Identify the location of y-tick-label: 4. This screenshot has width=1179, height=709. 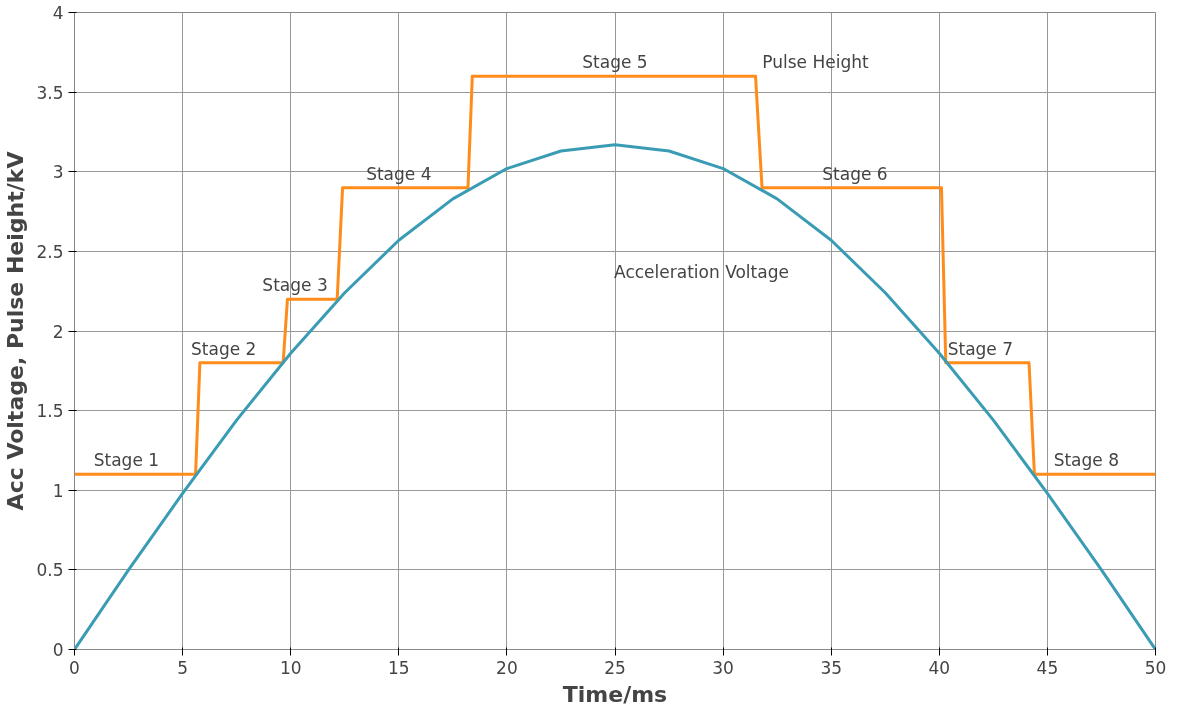
(58, 13).